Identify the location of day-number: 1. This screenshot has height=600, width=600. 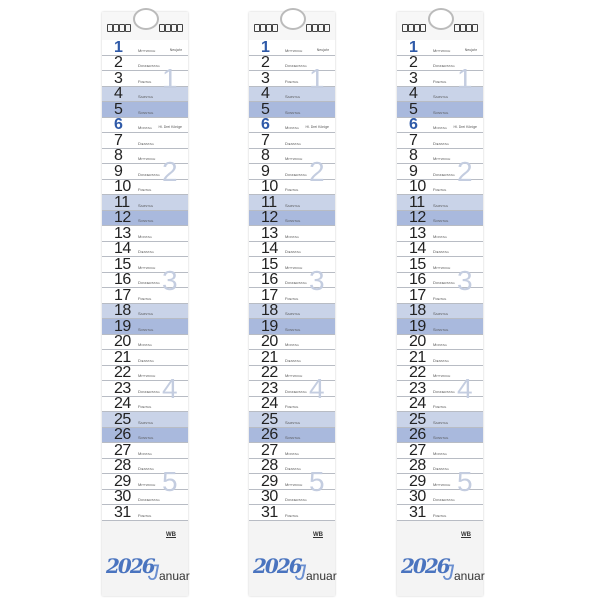
(413, 47).